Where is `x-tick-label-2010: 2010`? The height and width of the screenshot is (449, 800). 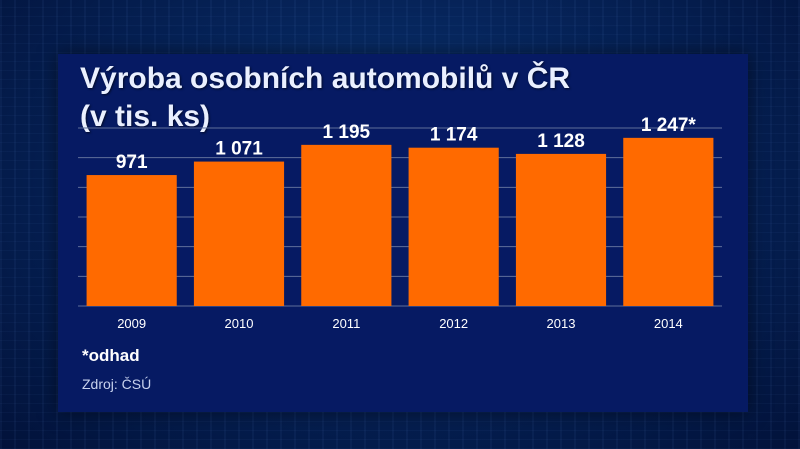
x-tick-label-2010: 2010 is located at coordinates (239, 323).